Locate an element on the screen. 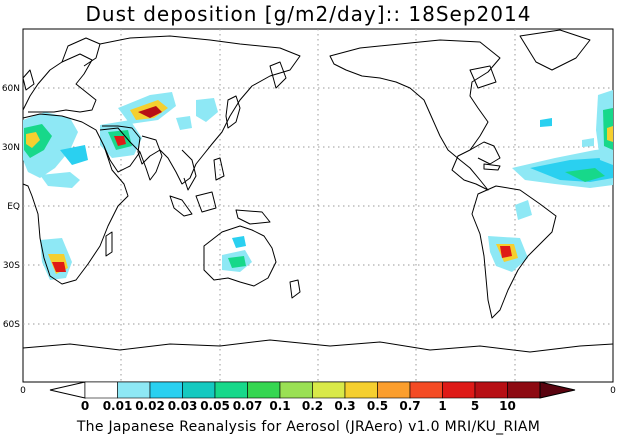  colorbar-cells is located at coordinates (312, 390).